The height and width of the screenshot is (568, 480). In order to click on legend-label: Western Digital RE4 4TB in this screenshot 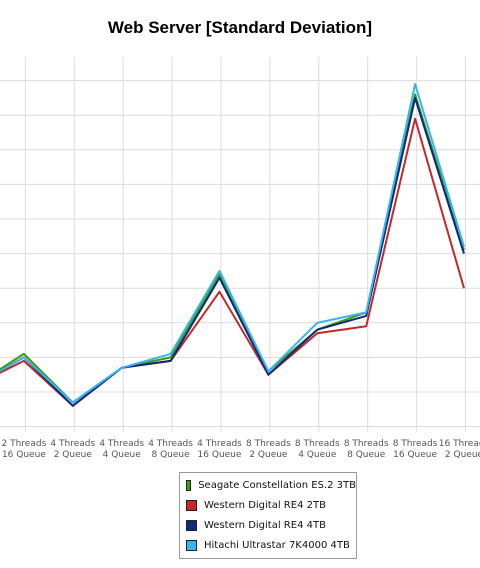, I will do `click(265, 525)`.